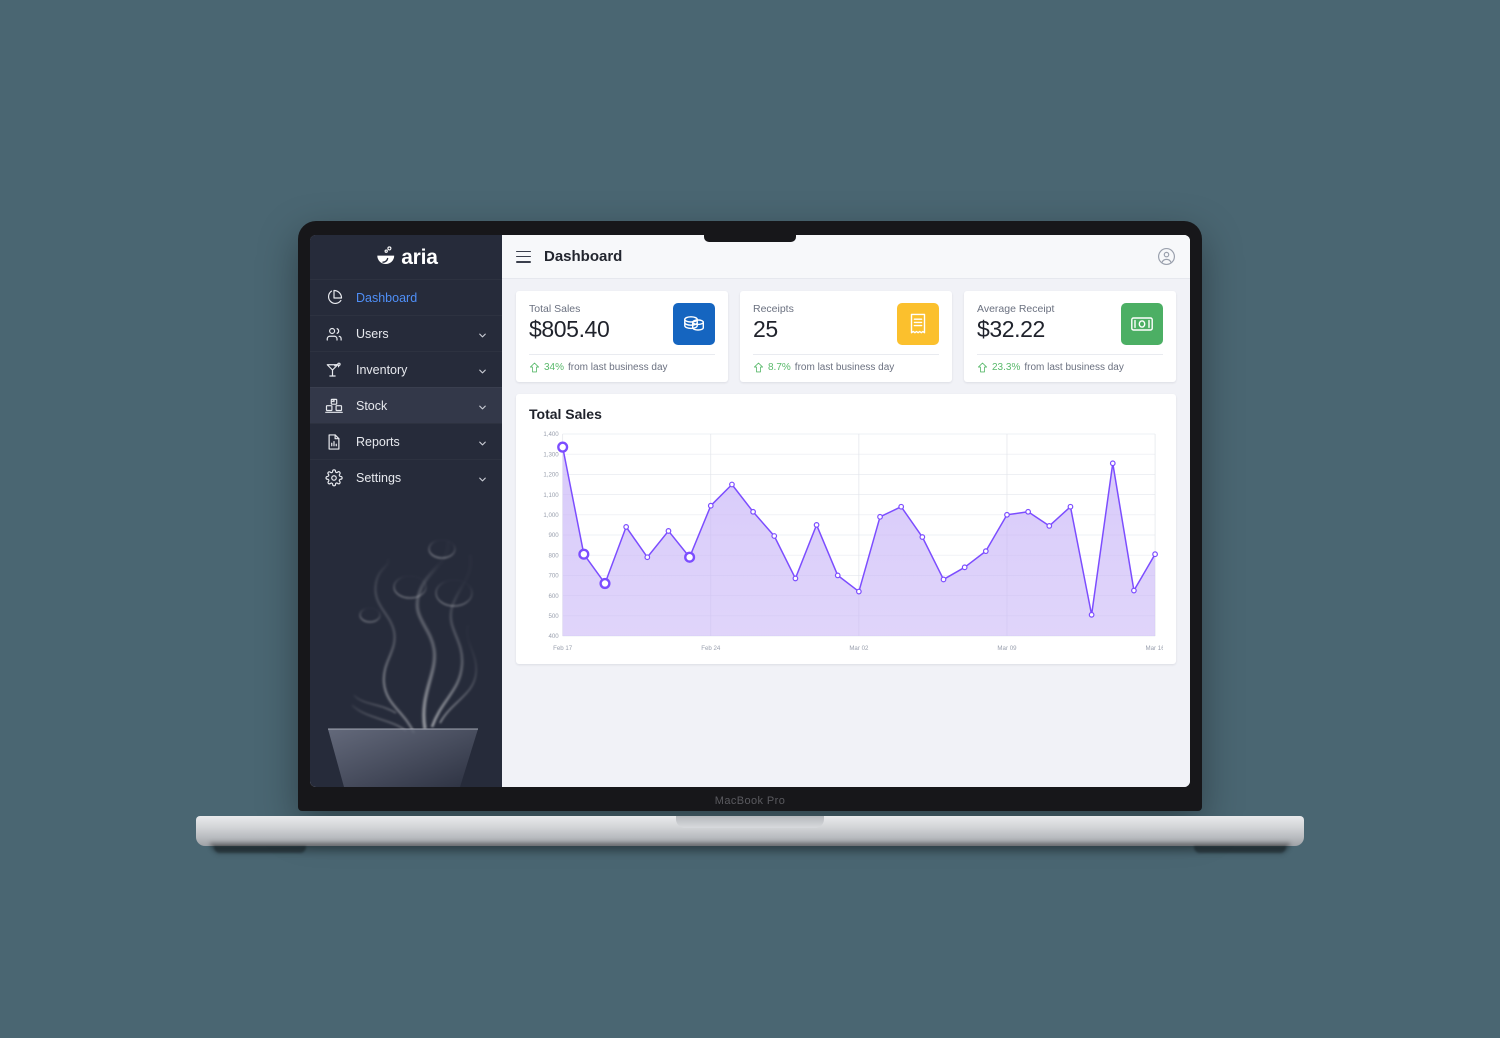  Describe the element at coordinates (406, 441) in the screenshot. I see `sidebar-item-reports: Reports` at that location.